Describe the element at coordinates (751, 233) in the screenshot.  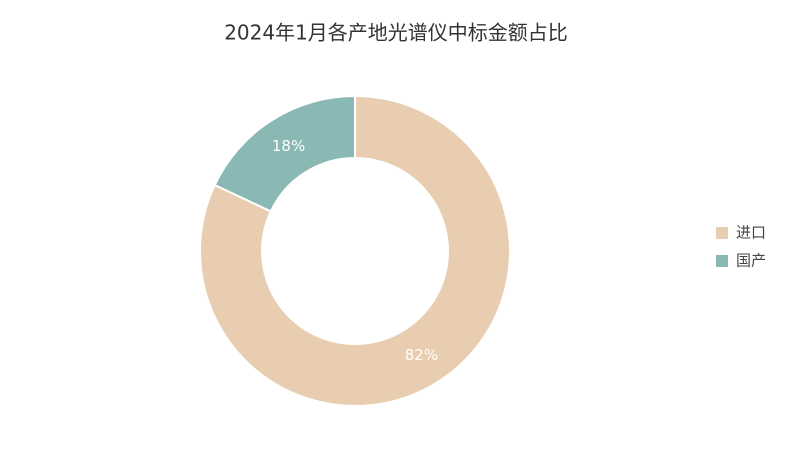
I see `legend-label: 进口` at that location.